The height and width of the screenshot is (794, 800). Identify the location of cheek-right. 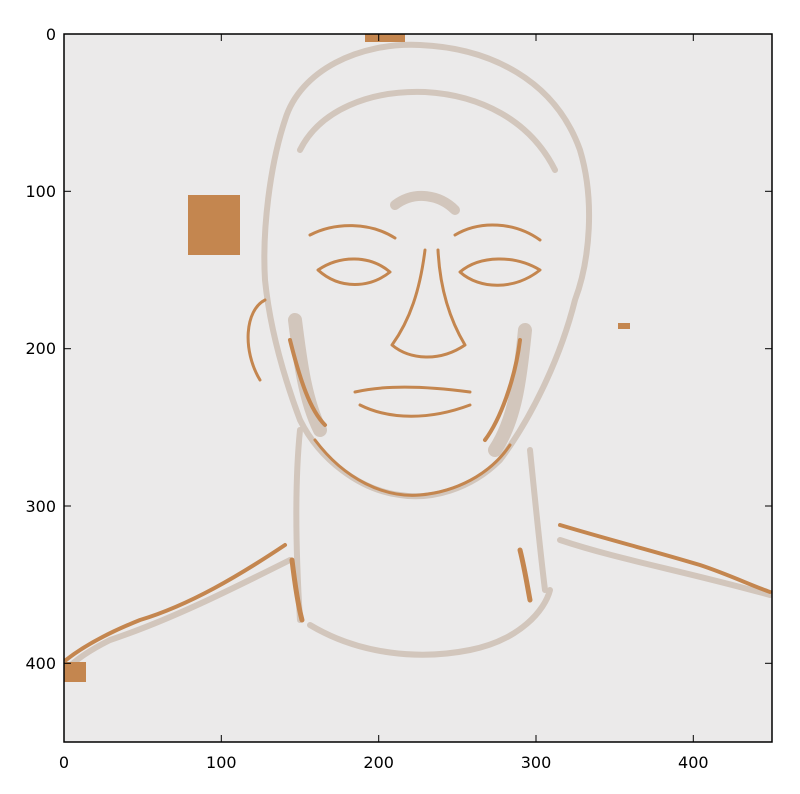
(510, 390).